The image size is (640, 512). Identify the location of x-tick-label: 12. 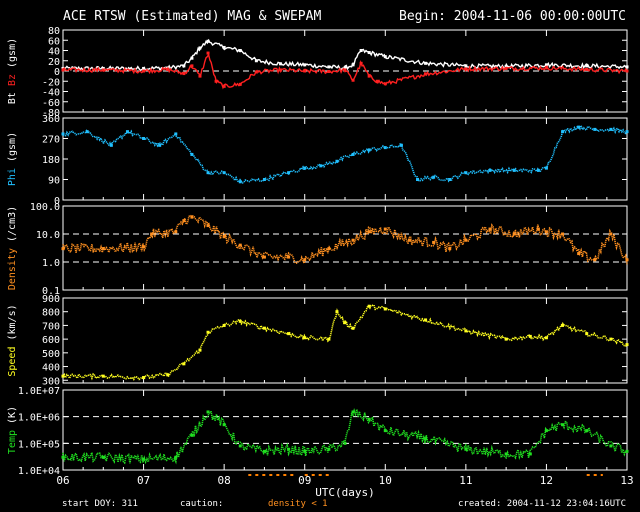
(546, 480).